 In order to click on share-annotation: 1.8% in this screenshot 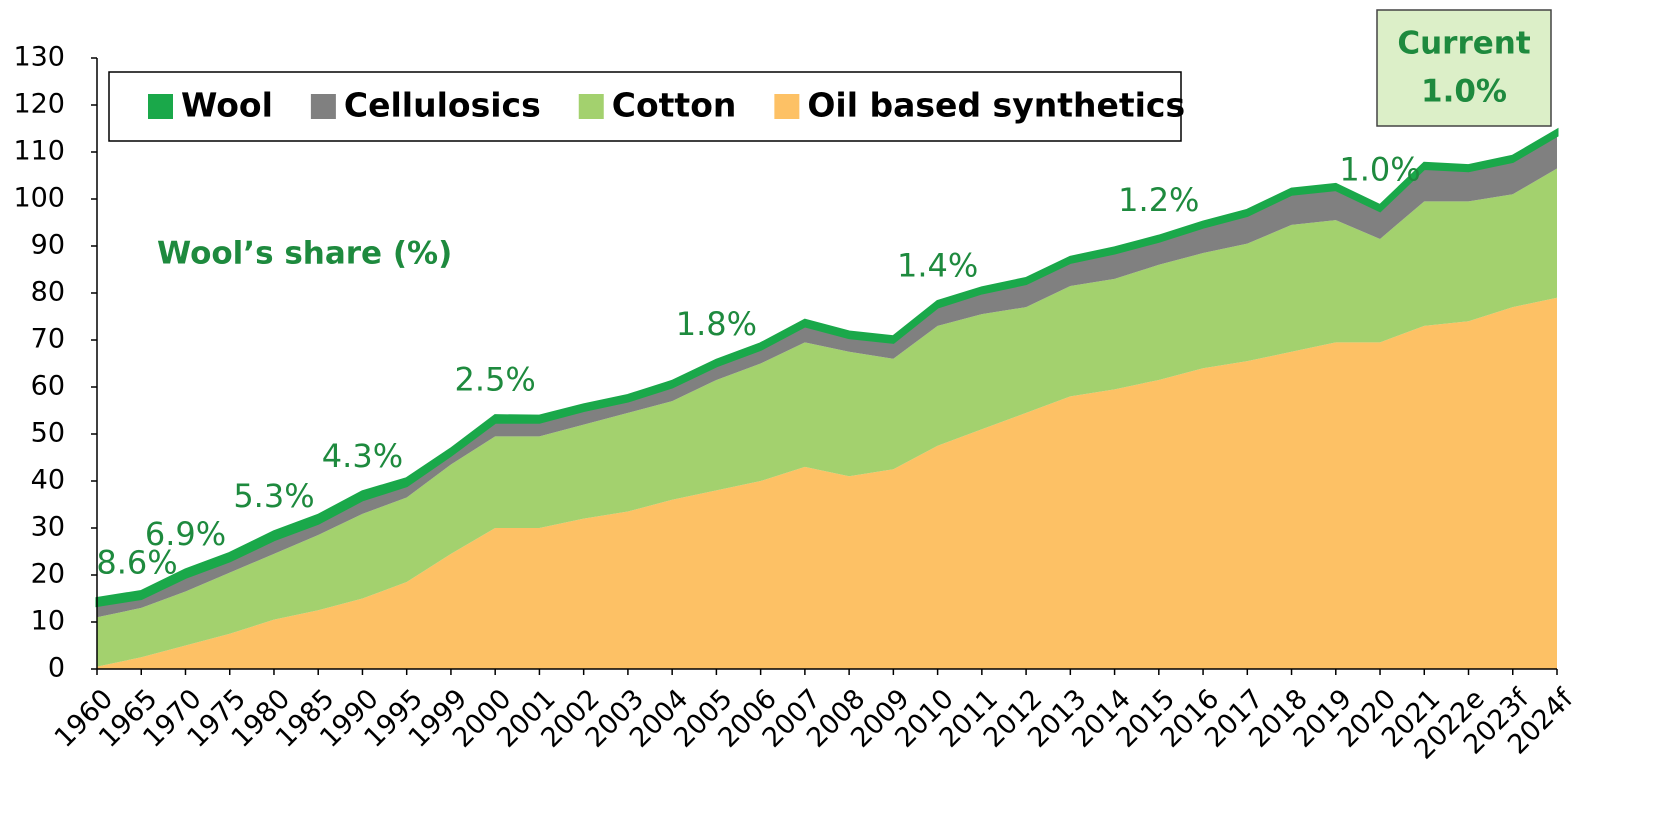, I will do `click(716, 324)`.